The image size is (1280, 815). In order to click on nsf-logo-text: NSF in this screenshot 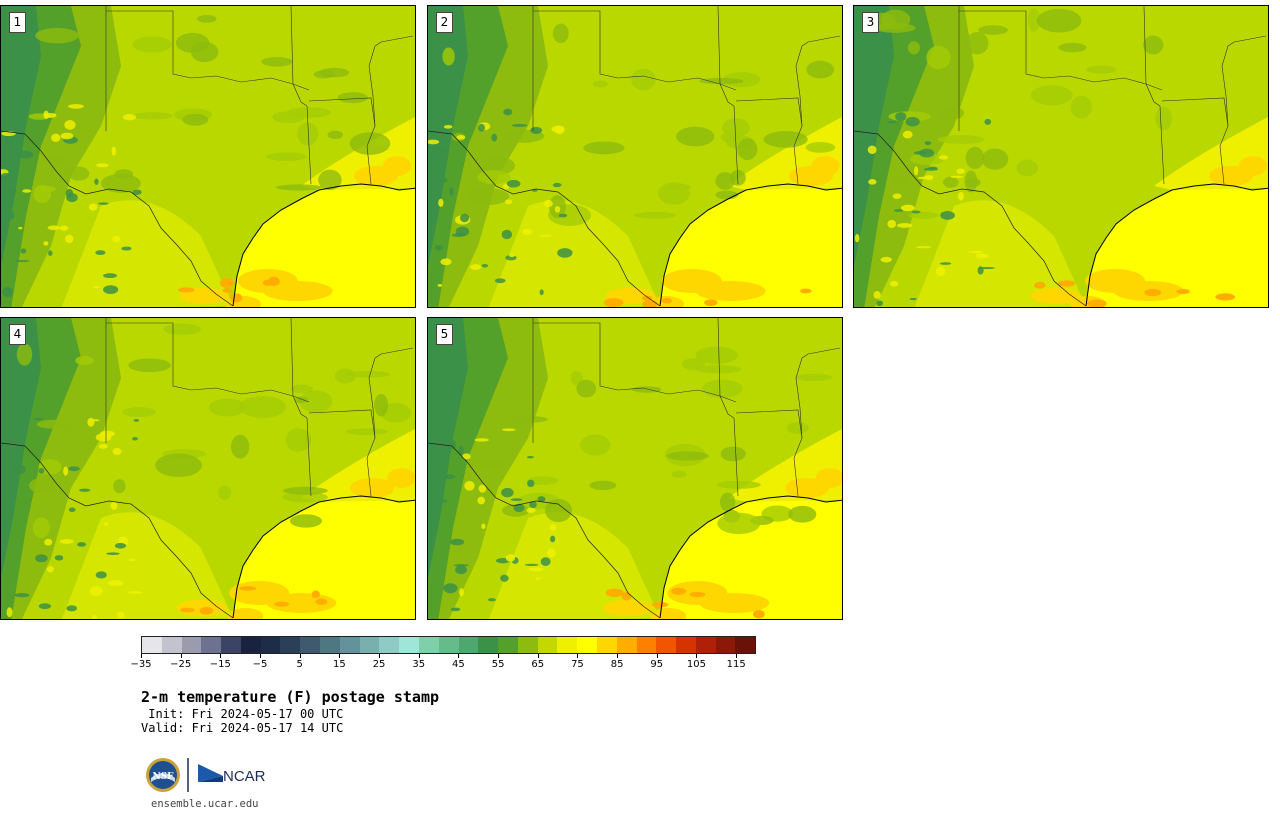, I will do `click(163, 777)`.